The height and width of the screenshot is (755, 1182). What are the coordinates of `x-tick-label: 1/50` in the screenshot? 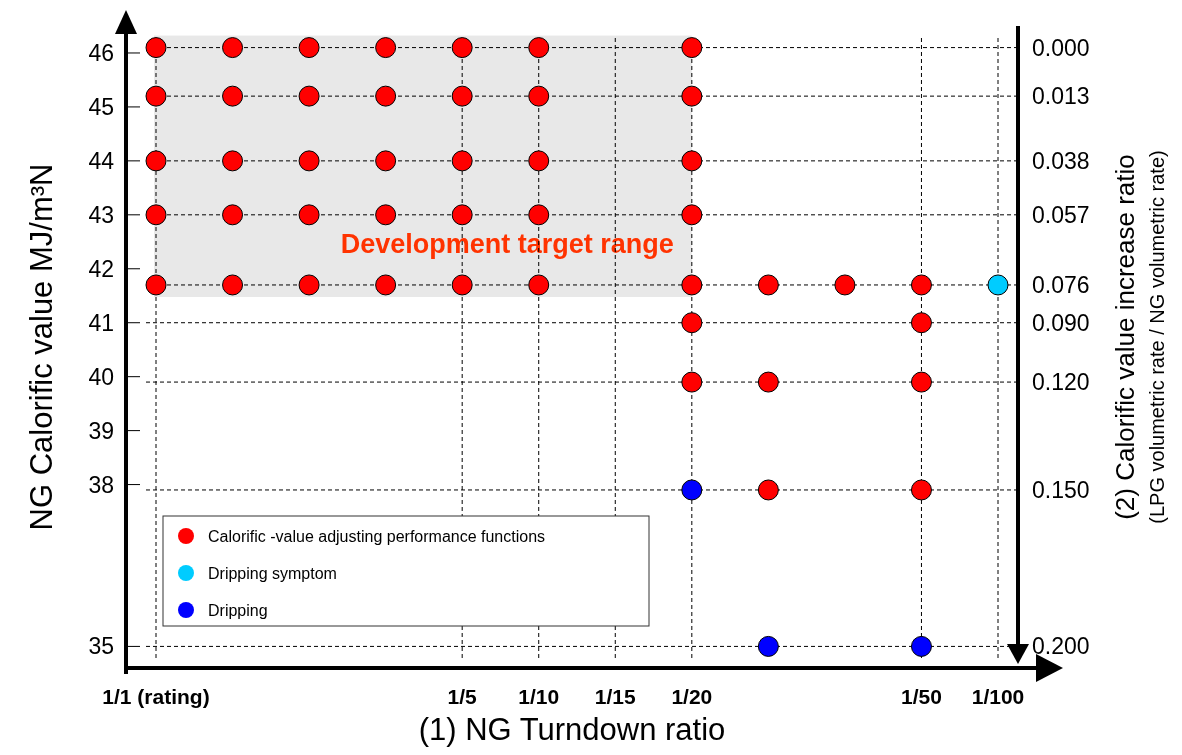 It's located at (921, 696).